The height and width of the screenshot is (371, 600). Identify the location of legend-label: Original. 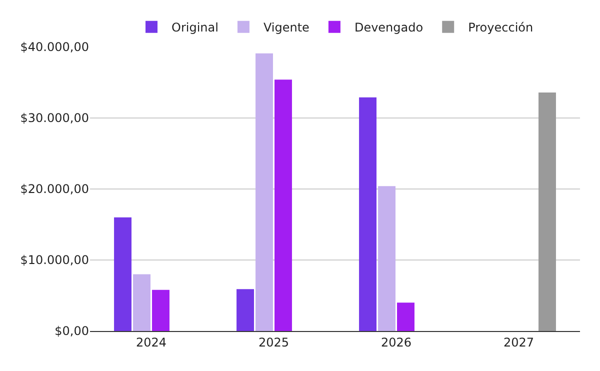
(195, 27).